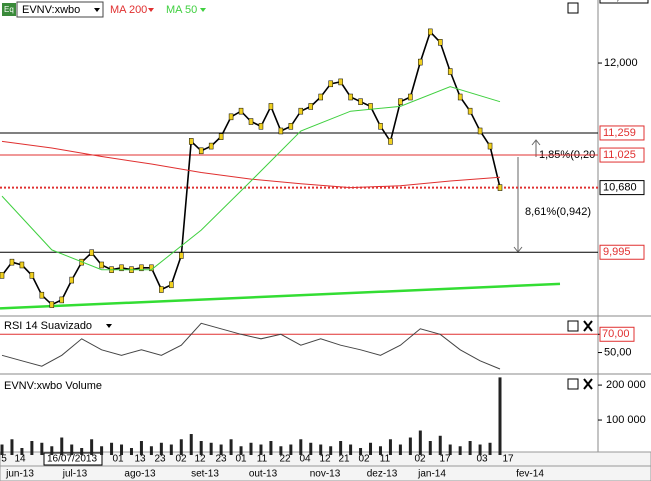 The width and height of the screenshot is (651, 481). I want to click on month-label: nov-13, so click(325, 474).